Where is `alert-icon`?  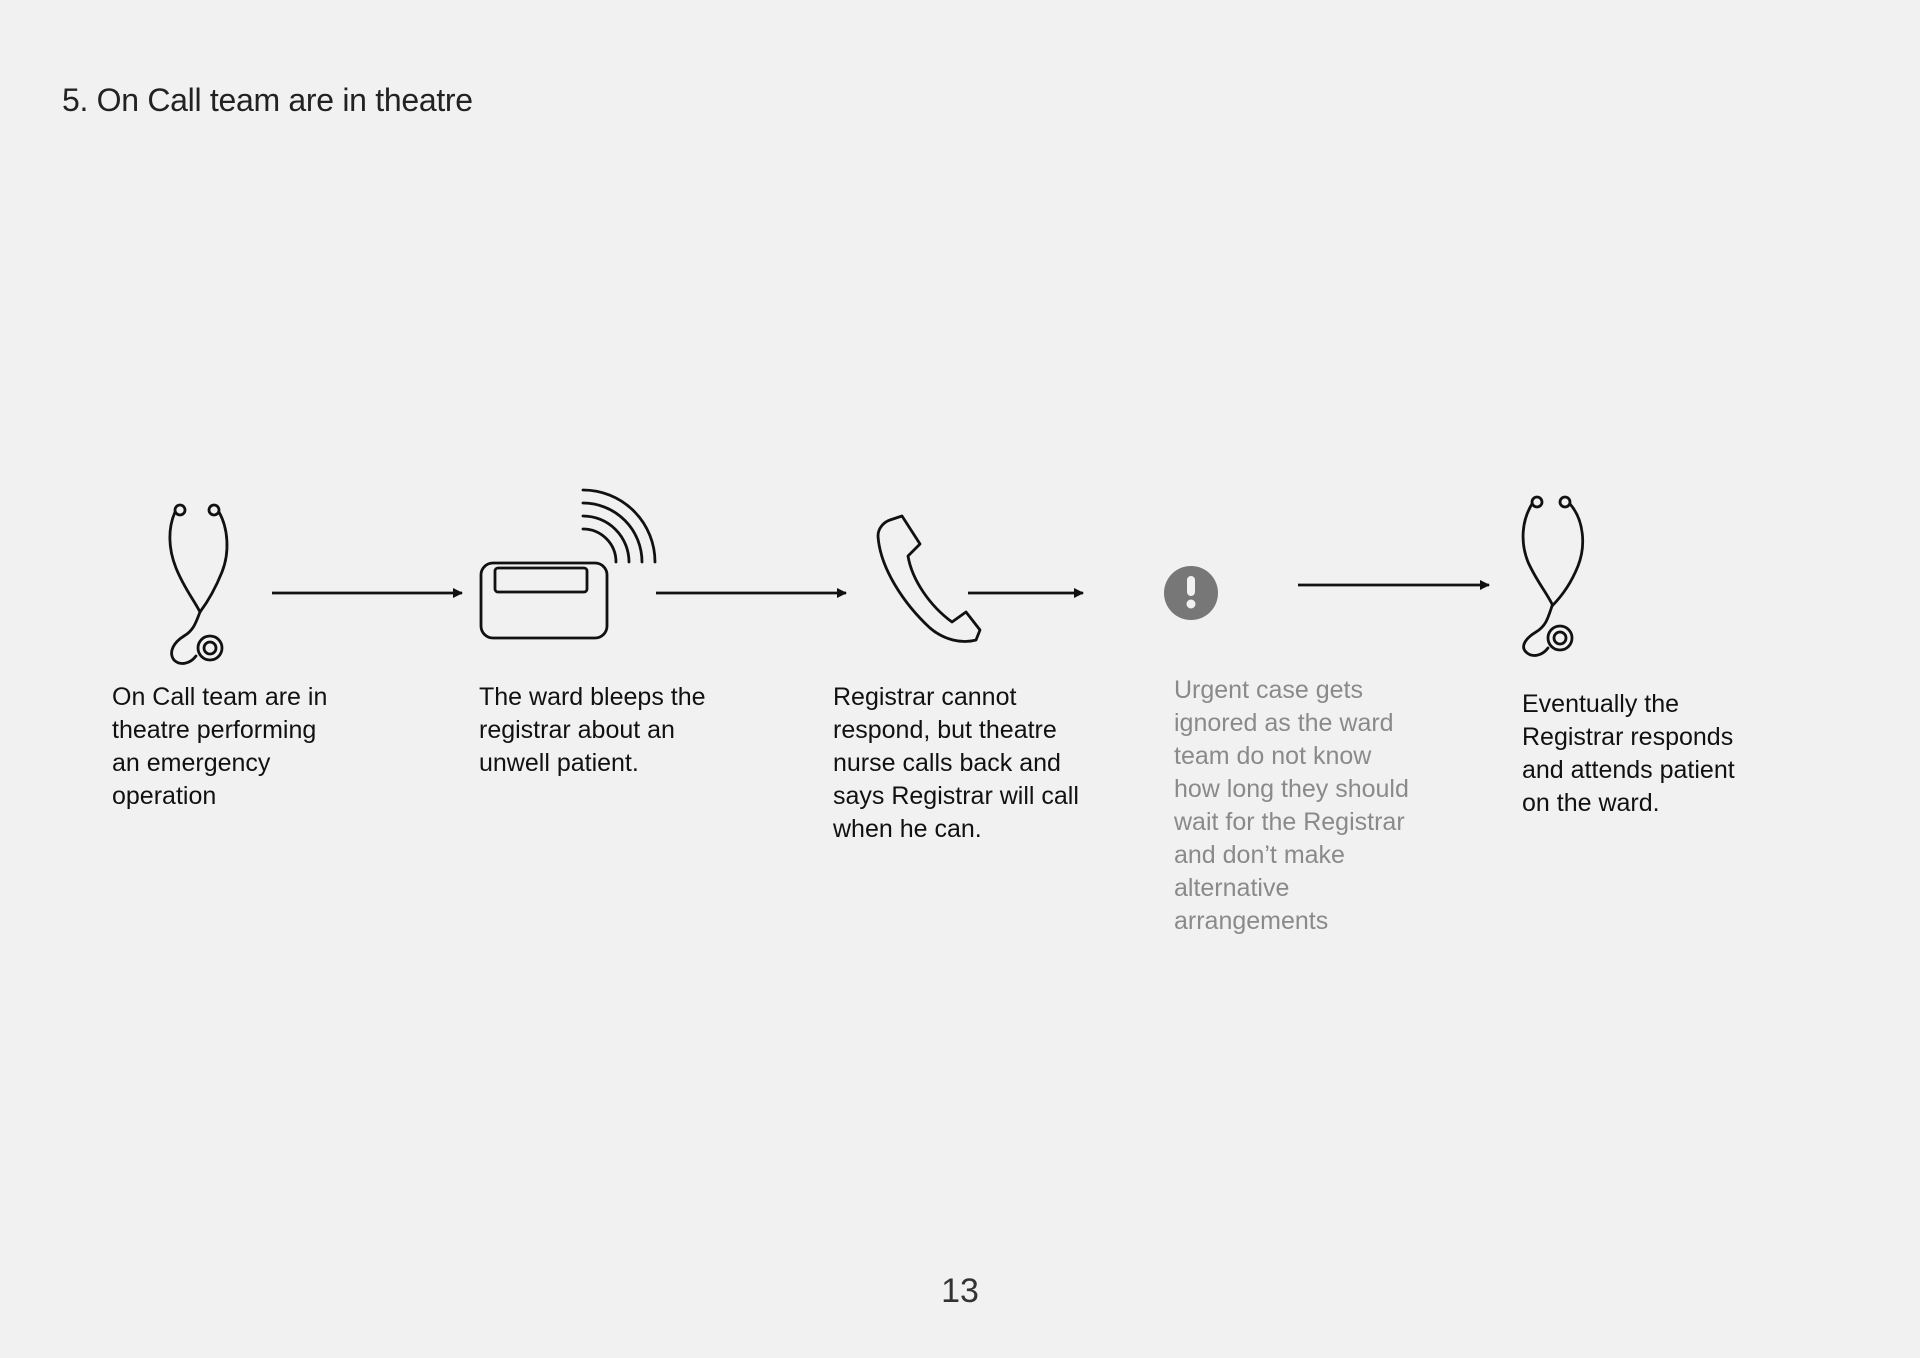
alert-icon is located at coordinates (1191, 593).